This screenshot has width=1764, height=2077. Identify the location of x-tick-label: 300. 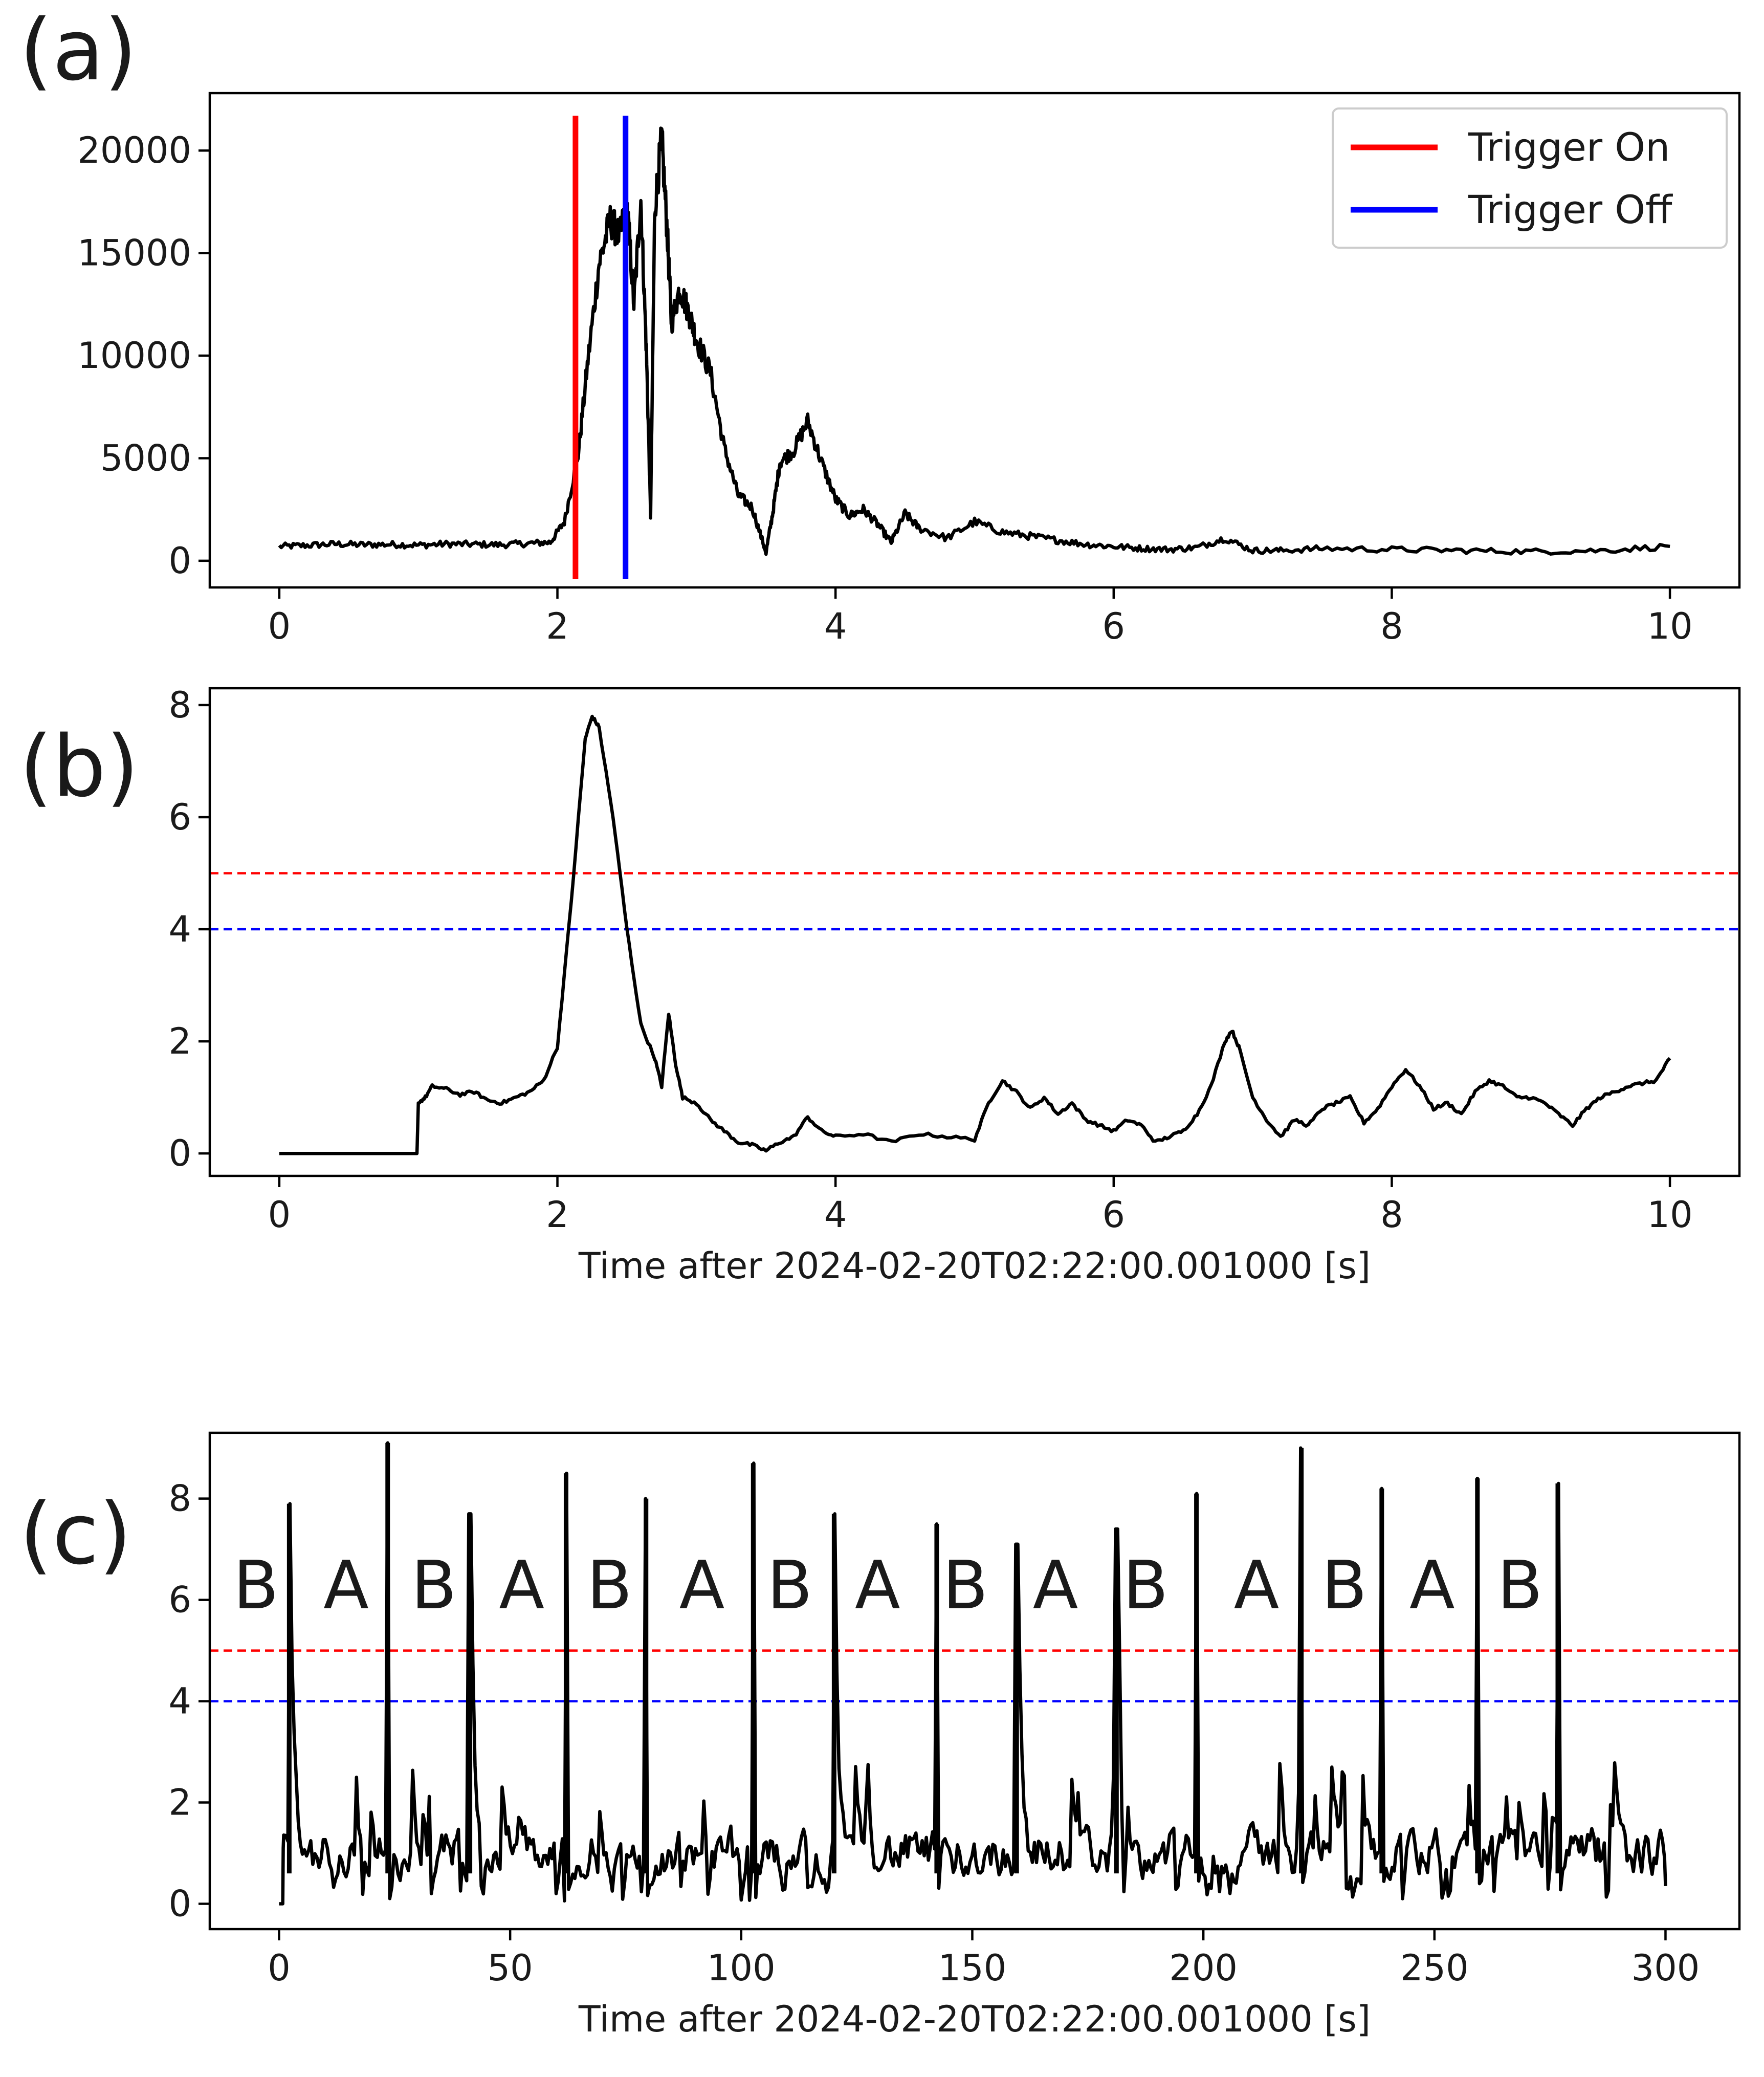
(1666, 1968).